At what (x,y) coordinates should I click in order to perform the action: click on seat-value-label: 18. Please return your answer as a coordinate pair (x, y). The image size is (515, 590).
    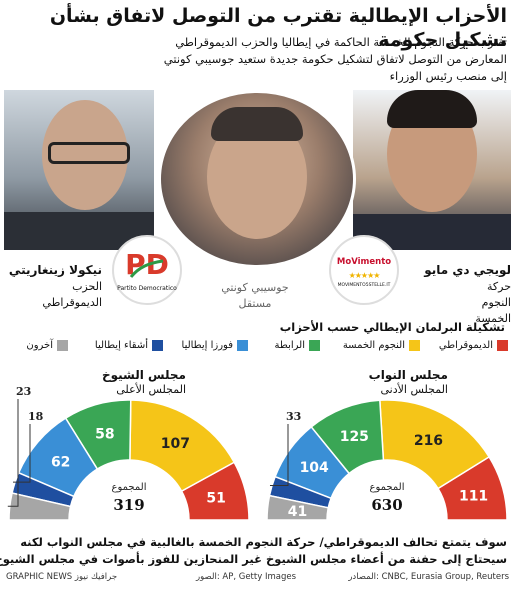
    Looking at the image, I should click on (36, 416).